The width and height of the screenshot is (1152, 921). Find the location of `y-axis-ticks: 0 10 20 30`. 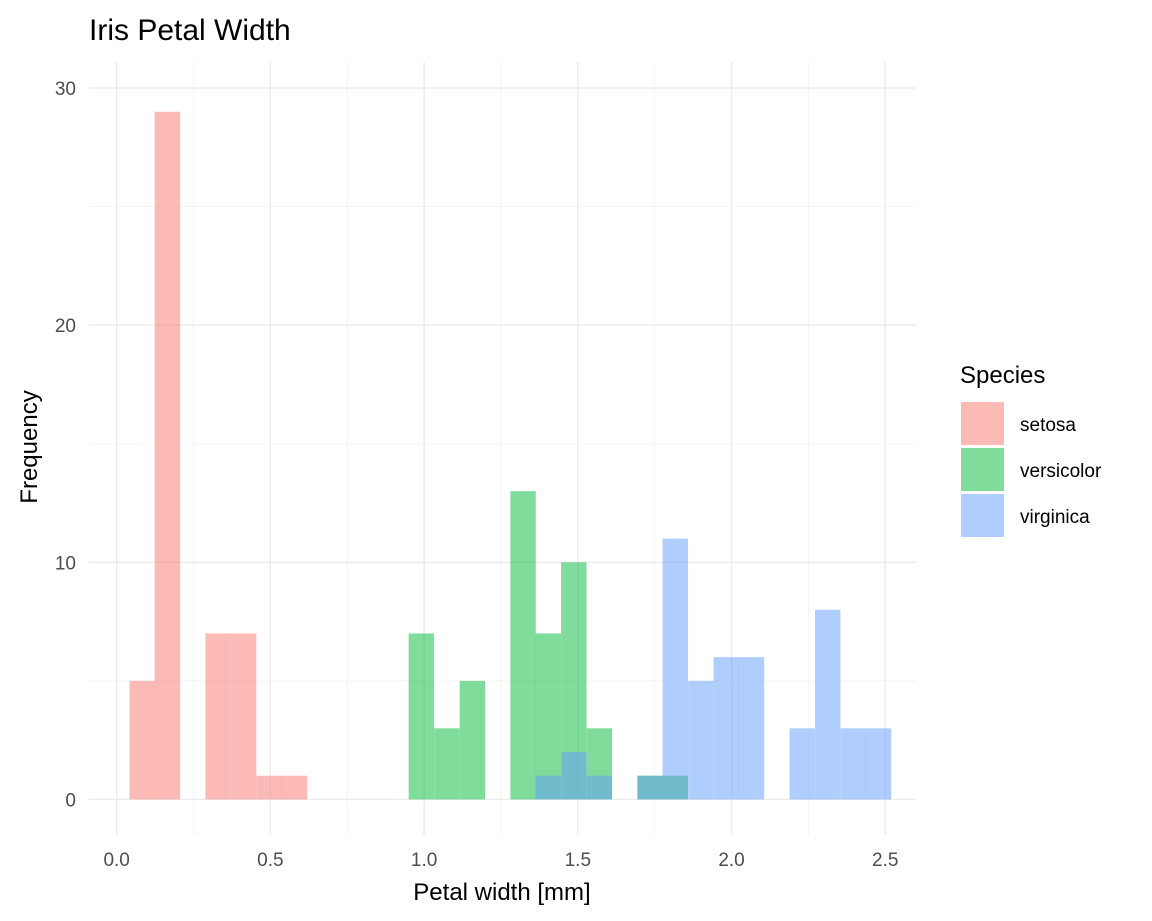

y-axis-ticks: 0 10 20 30 is located at coordinates (65, 445).